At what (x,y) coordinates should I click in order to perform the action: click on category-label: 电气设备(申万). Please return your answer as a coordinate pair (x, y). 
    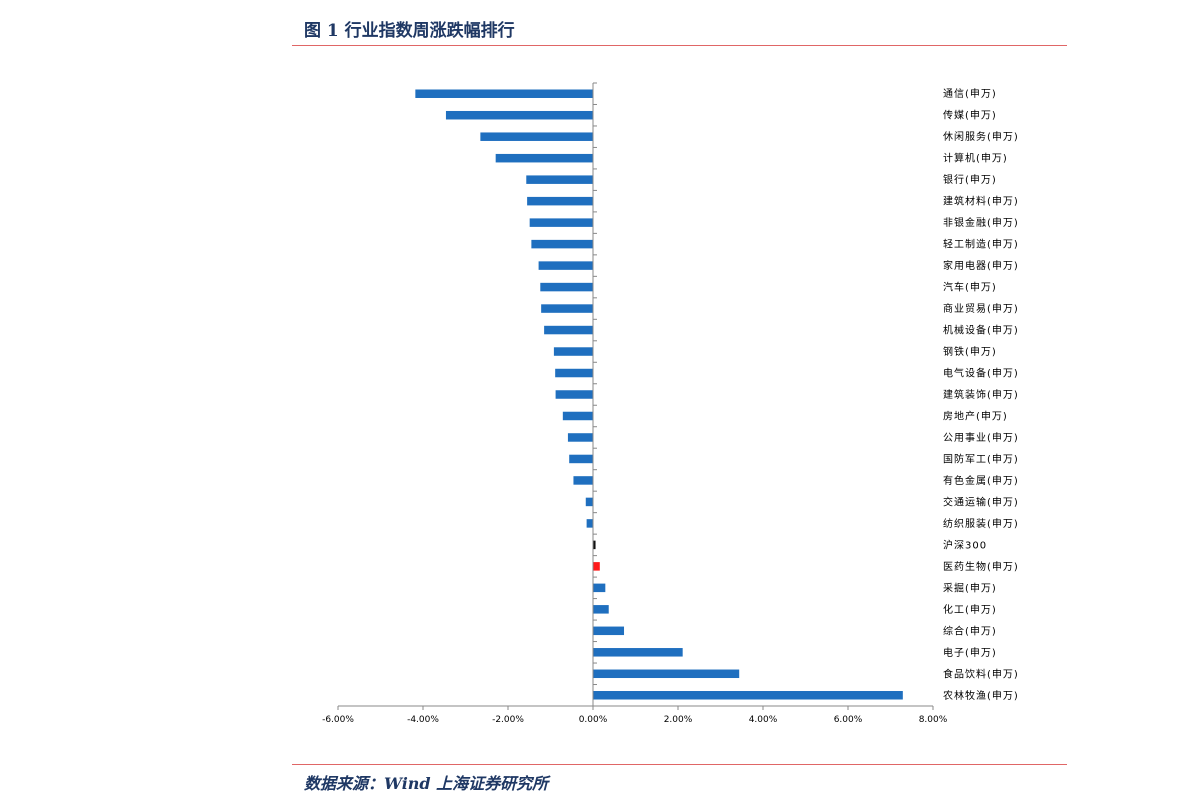
    Looking at the image, I should click on (981, 373).